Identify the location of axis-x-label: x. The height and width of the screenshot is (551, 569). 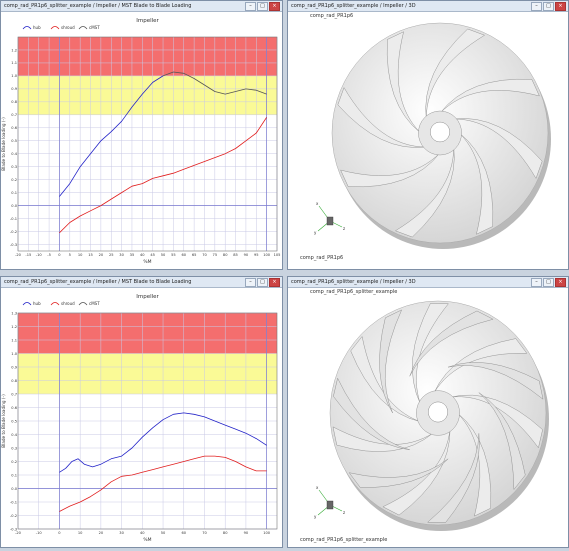
(317, 203).